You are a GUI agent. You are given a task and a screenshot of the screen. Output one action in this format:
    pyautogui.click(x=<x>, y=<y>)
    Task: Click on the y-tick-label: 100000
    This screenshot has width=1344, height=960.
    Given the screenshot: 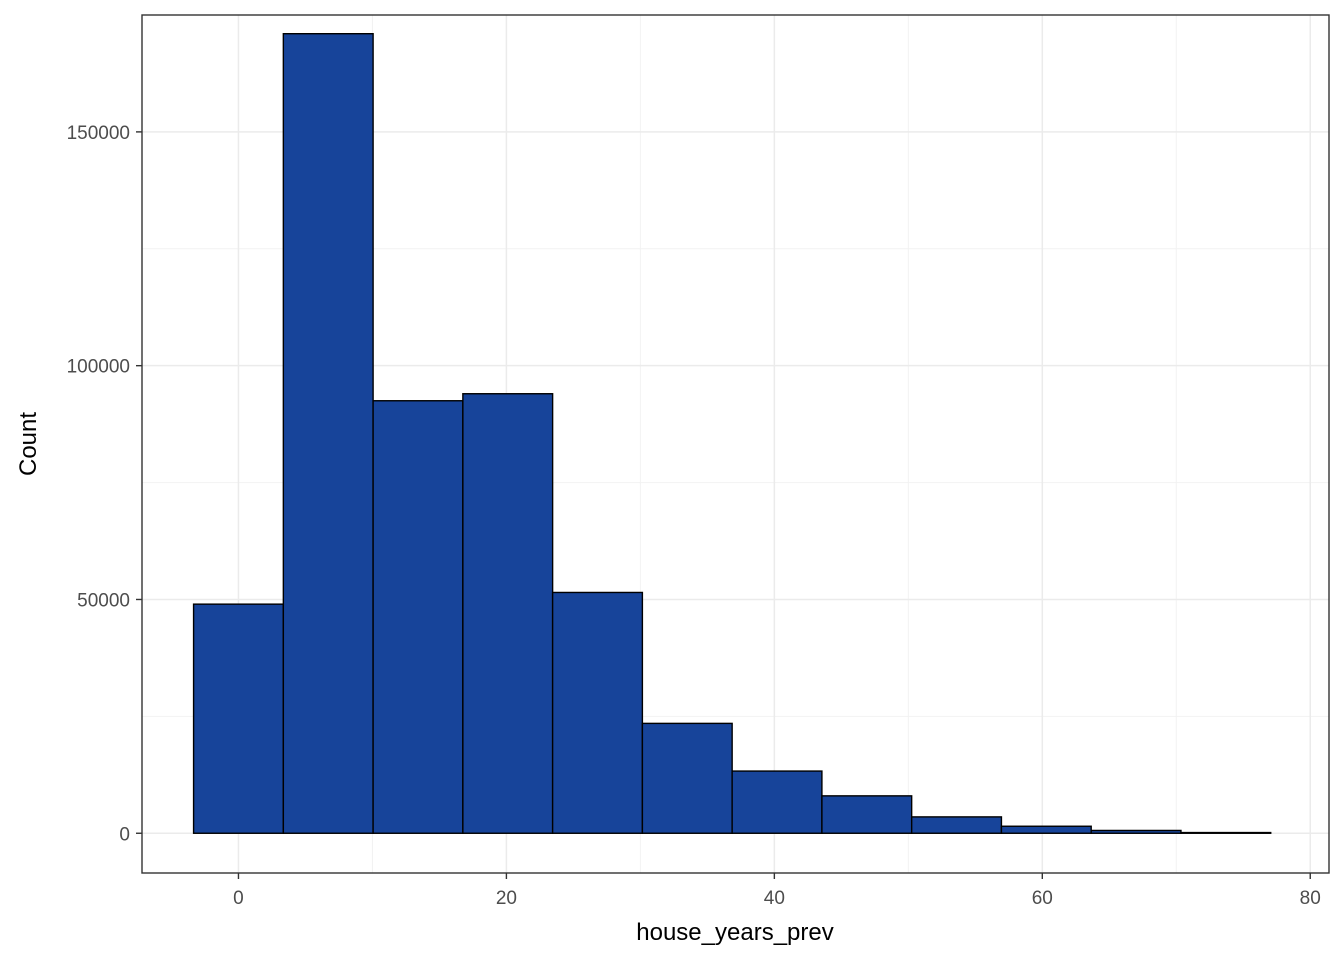 What is the action you would take?
    pyautogui.click(x=98, y=367)
    